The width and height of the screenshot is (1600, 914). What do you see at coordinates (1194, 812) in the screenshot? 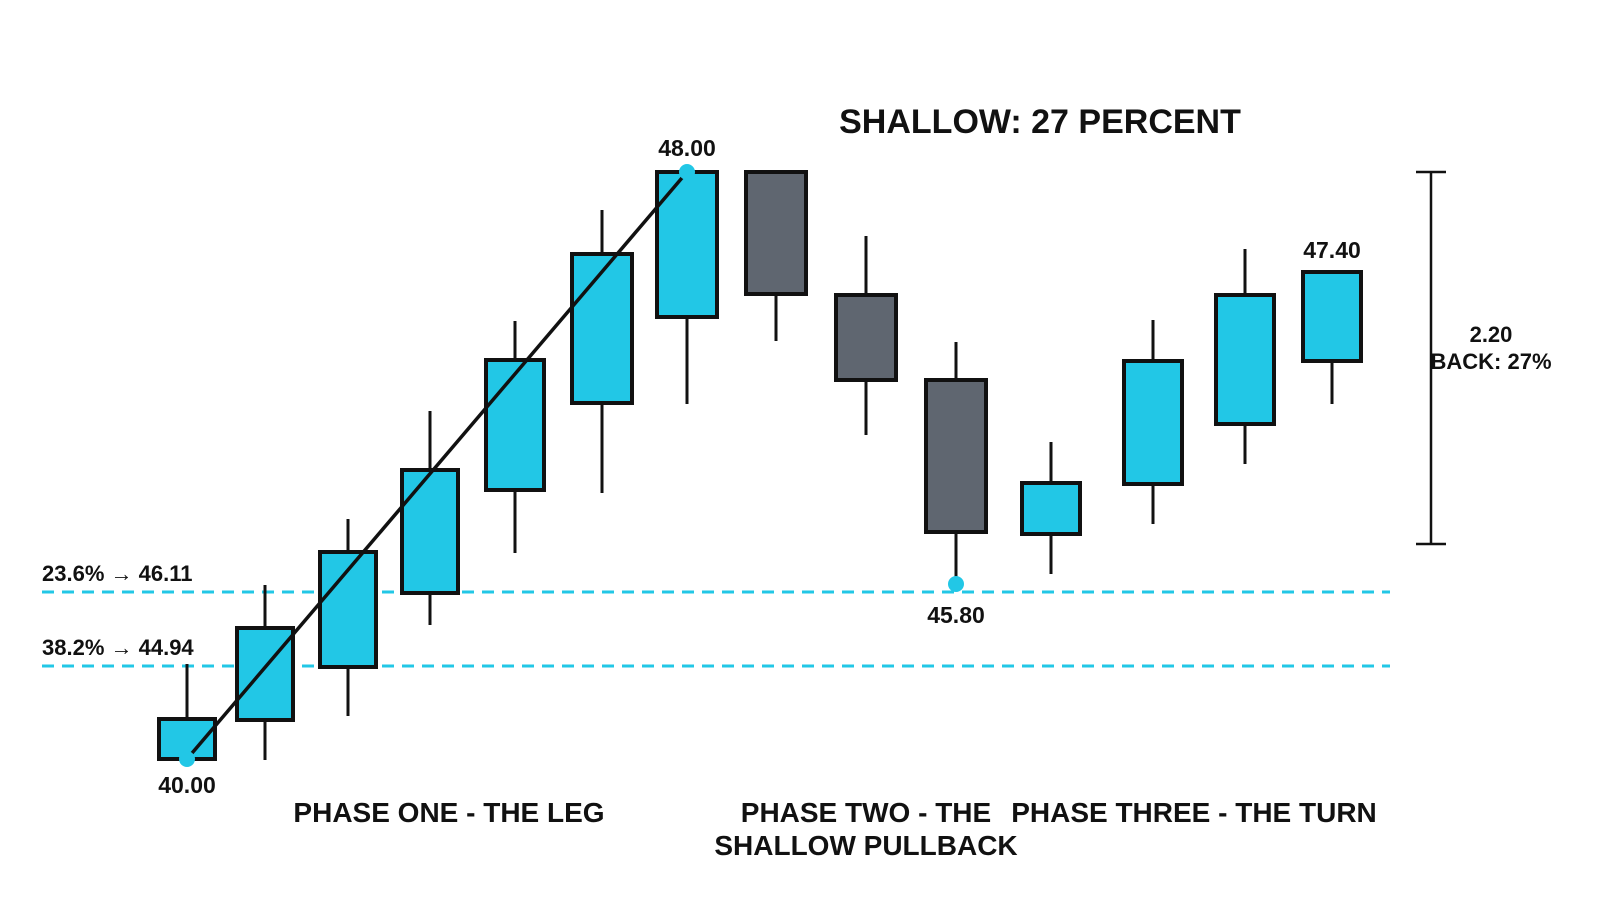
I see `phase-label: PHASE THREE - THE TURN` at bounding box center [1194, 812].